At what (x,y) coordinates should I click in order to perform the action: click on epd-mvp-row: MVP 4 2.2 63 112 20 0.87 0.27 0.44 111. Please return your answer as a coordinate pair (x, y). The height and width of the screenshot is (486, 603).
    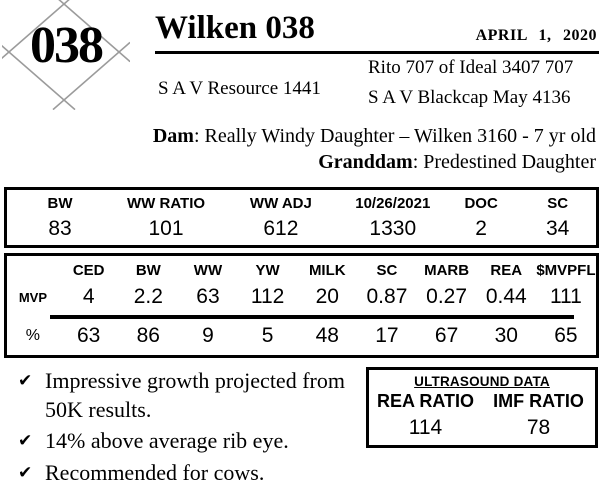
    Looking at the image, I should click on (301, 298).